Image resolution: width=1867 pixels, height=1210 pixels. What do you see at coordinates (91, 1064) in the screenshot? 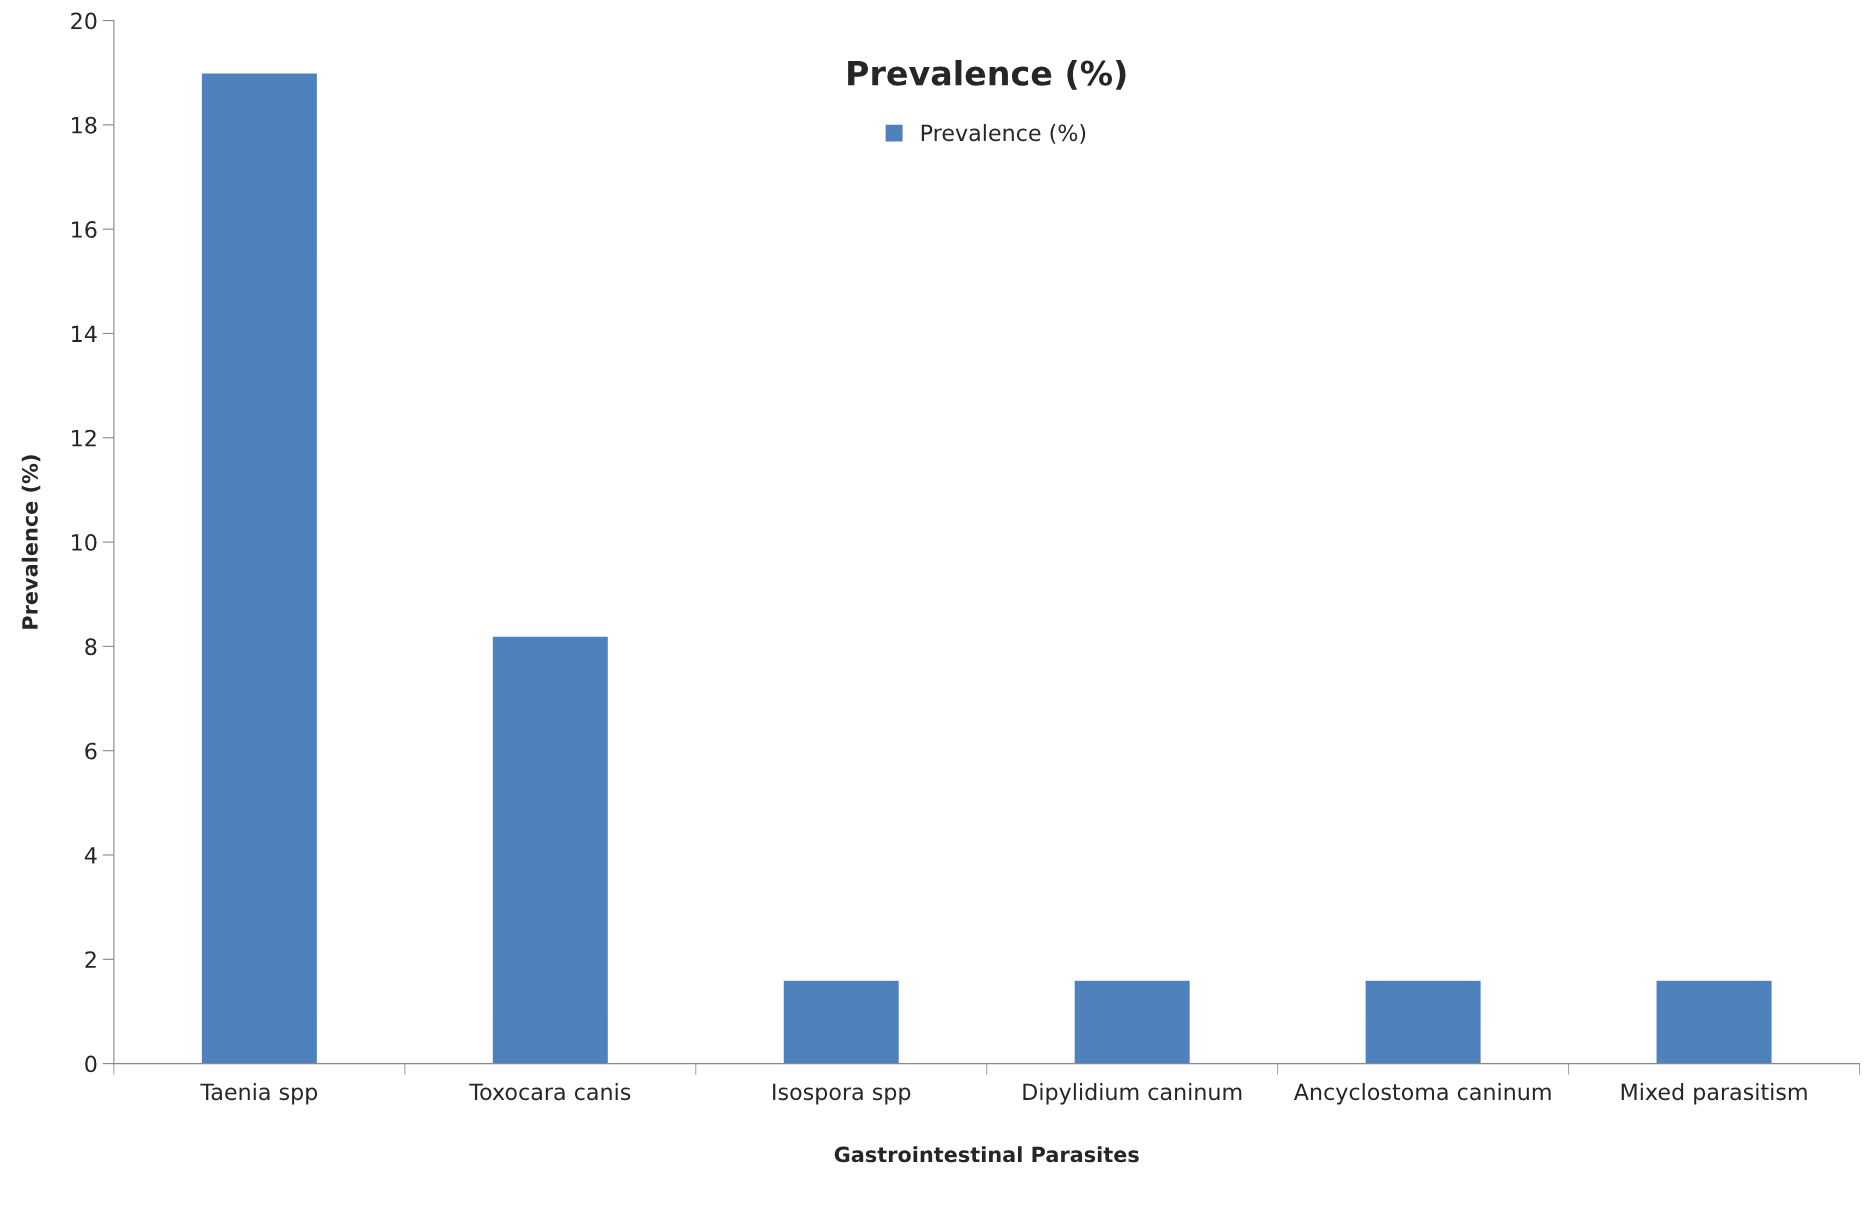
I see `y-tick-label: 0` at bounding box center [91, 1064].